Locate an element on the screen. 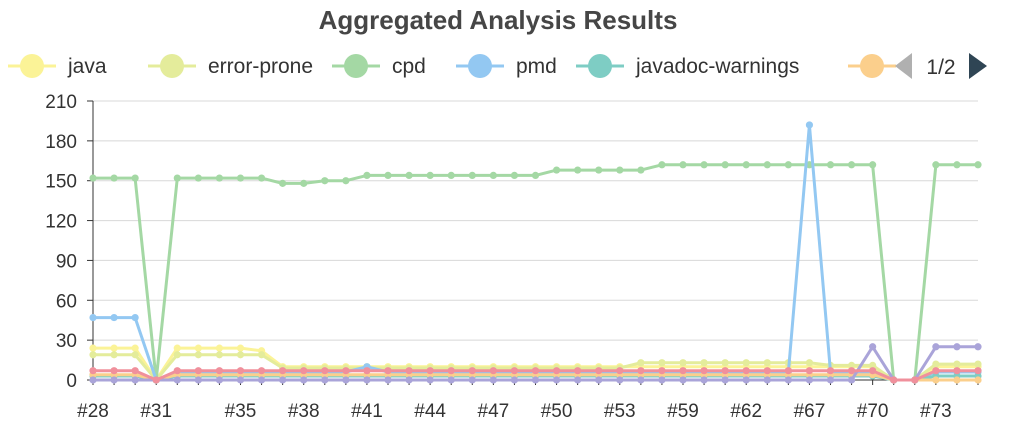  triangle-left-icon is located at coordinates (903, 66).